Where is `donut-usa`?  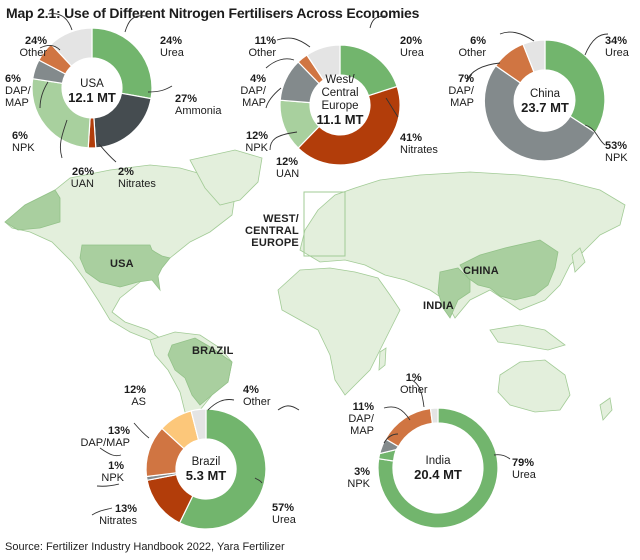
donut-usa is located at coordinates (92, 88).